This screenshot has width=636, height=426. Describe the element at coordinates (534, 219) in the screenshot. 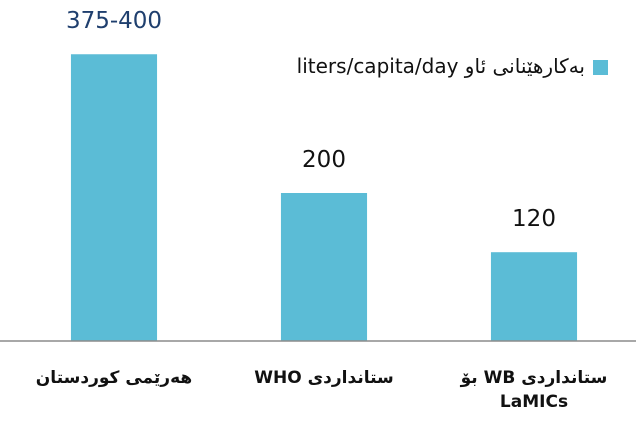

I see `value-label: 120` at that location.